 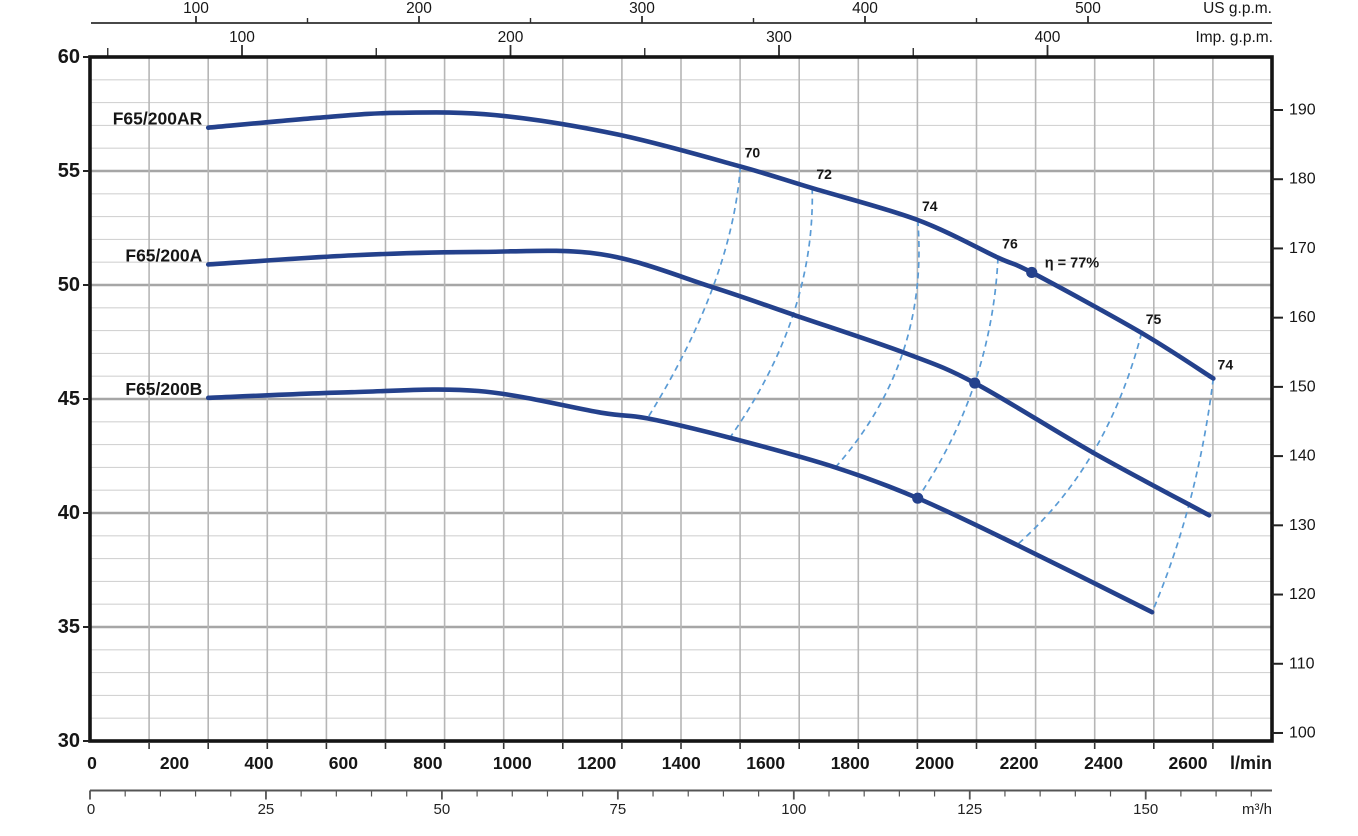 I want to click on m3h-unit-label: m³/h, so click(x=1257, y=809).